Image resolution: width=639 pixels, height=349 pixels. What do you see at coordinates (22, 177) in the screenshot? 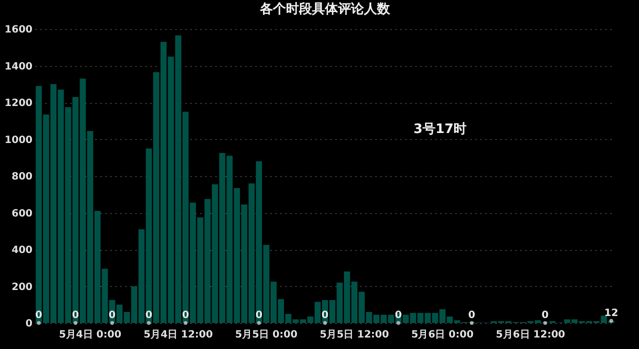
I see `y-tick-label: 800` at bounding box center [22, 177].